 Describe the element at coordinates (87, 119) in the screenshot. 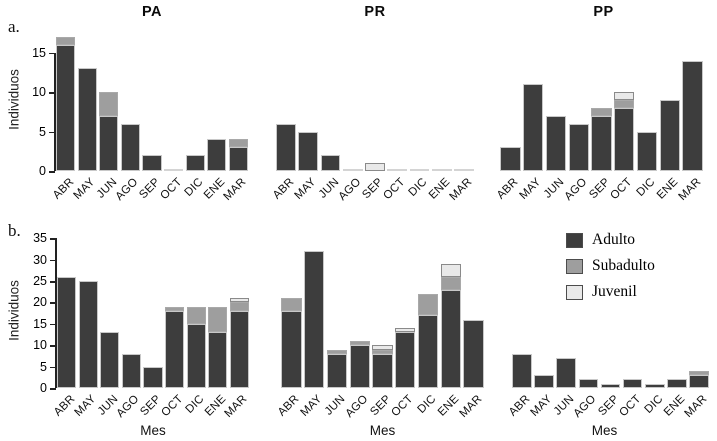

I see `bar-segment-a-PA-may-adulto` at that location.